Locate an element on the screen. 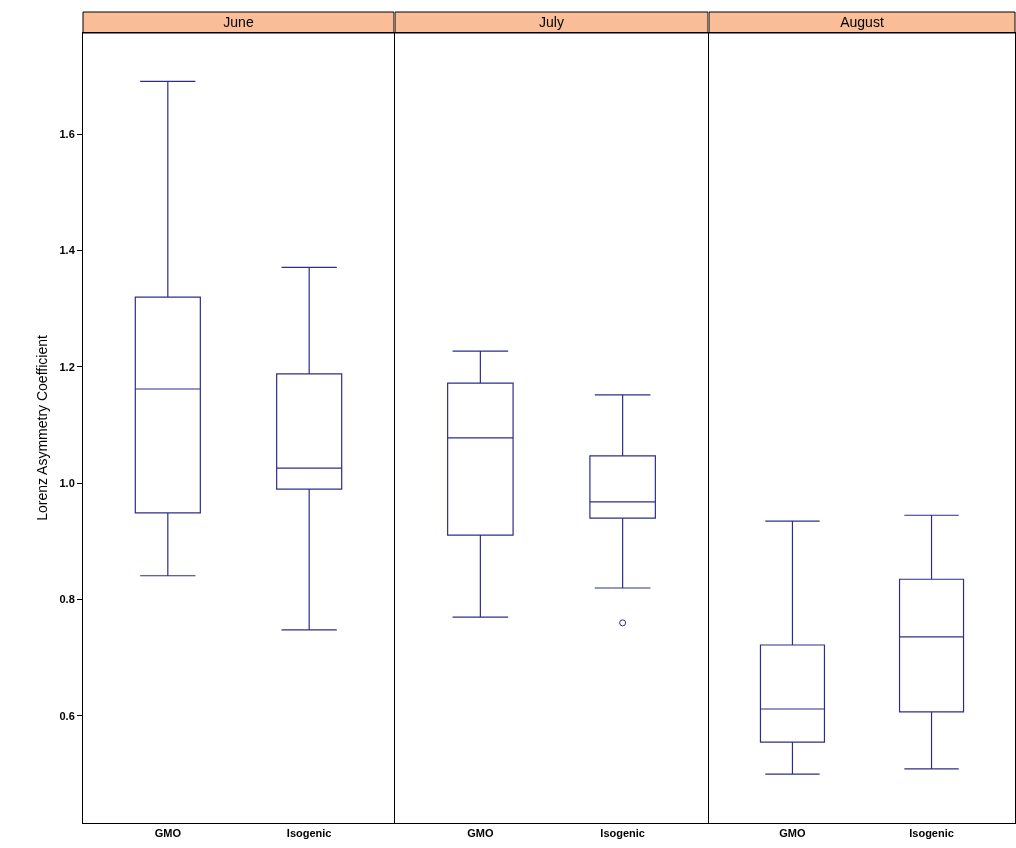 This screenshot has height=848, width=1016. y-tick-label: 1.2 is located at coordinates (67, 366).